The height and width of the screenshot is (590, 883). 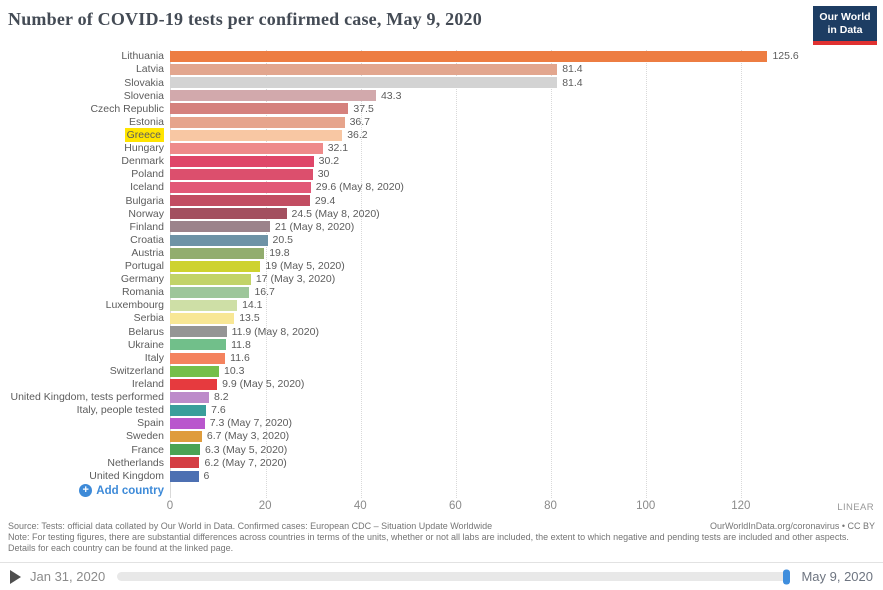 What do you see at coordinates (87, 397) in the screenshot?
I see `country-label: United Kingdom, tests performed` at bounding box center [87, 397].